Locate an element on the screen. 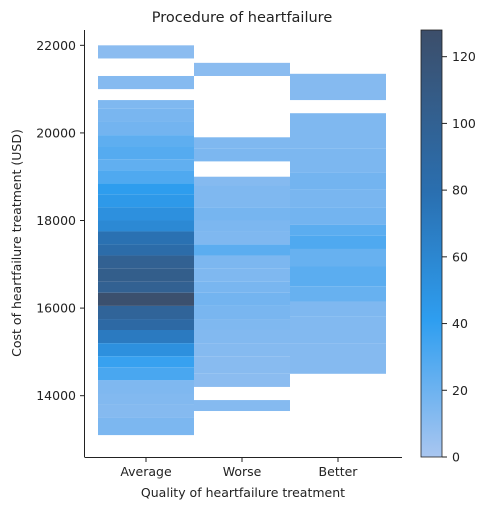 This screenshot has height=510, width=488. colorbar-tick-label: 80 is located at coordinates (460, 190).